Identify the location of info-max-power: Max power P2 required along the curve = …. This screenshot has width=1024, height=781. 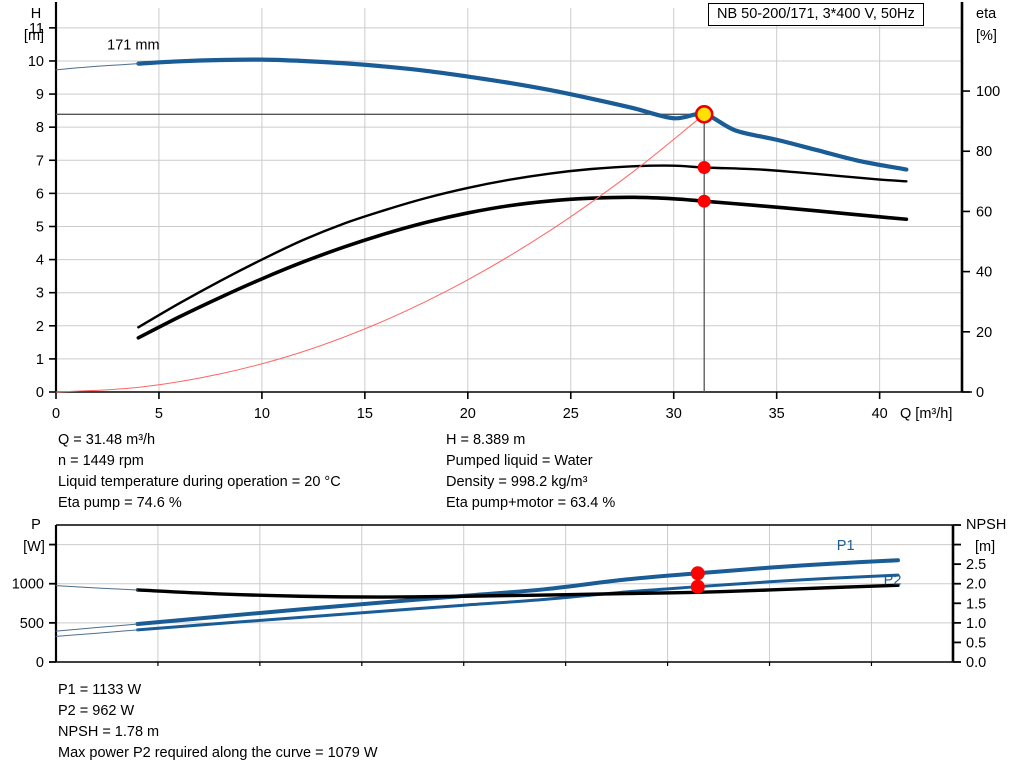
(218, 753).